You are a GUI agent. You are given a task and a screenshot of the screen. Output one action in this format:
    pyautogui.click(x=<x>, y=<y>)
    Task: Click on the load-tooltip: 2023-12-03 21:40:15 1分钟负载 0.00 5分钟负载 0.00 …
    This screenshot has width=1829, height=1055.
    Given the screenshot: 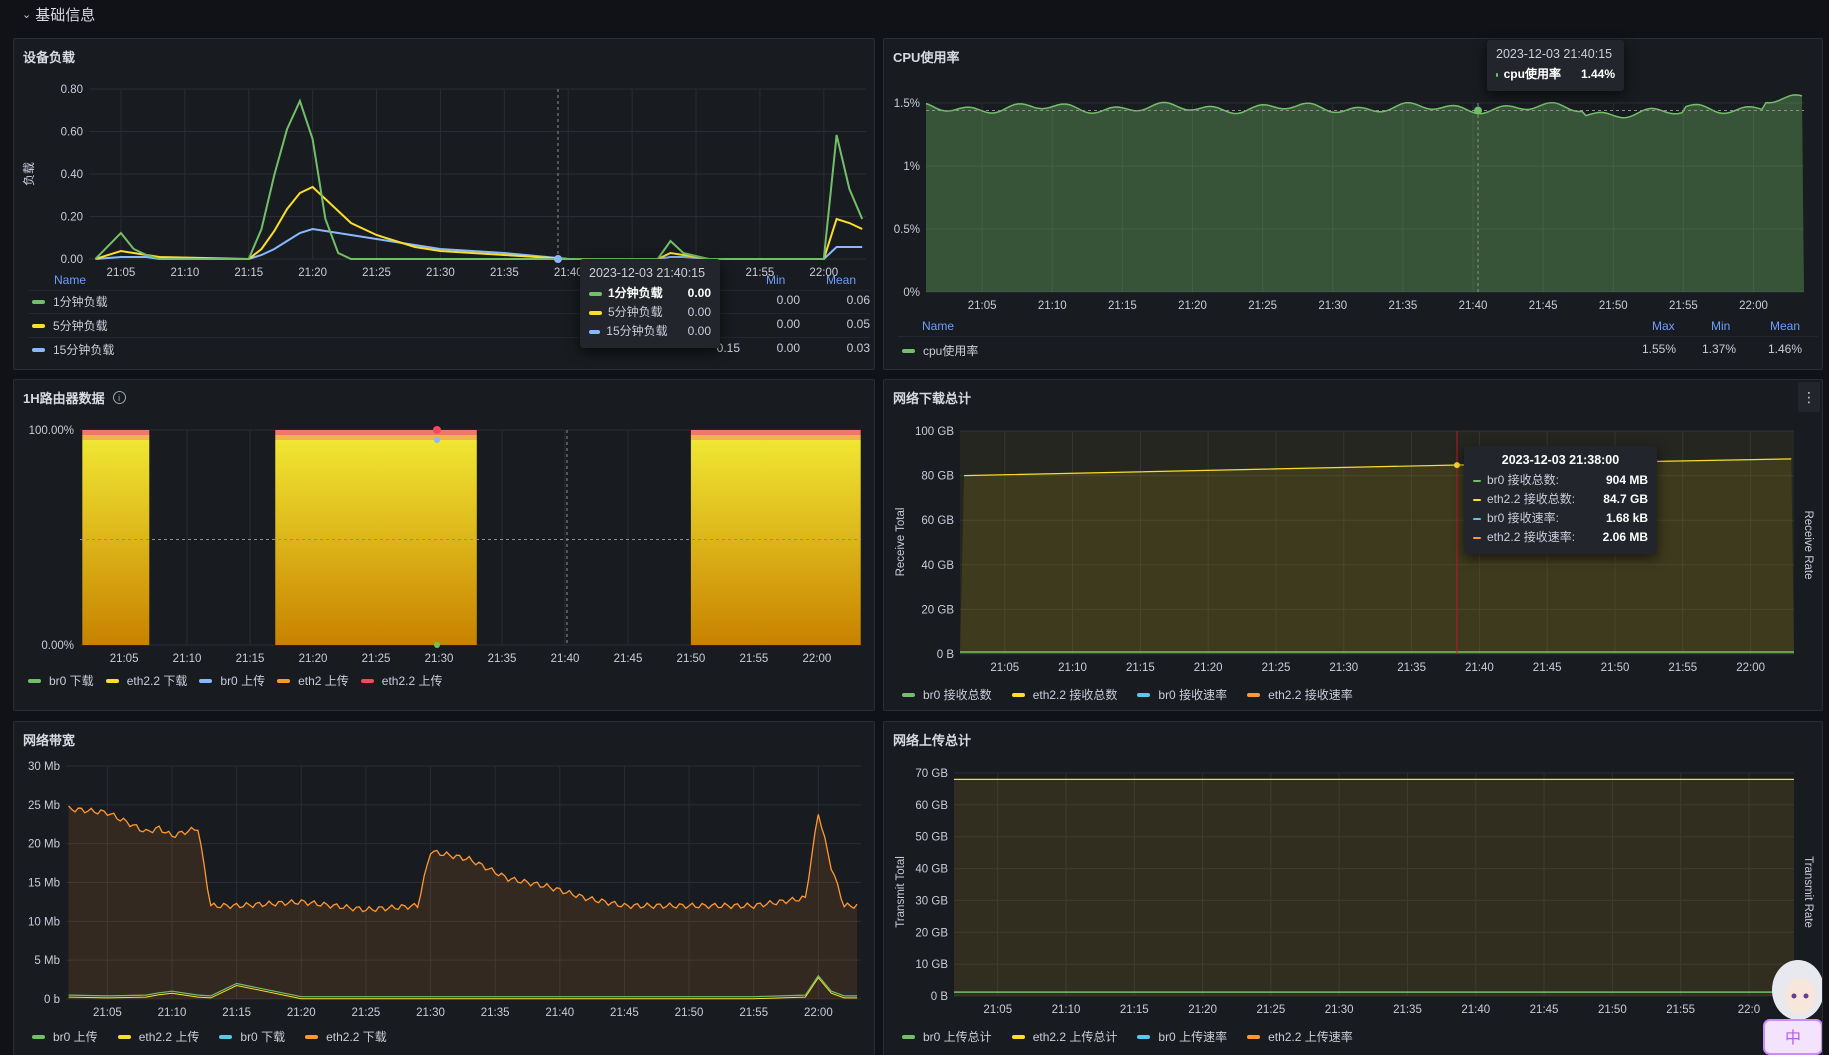 What is the action you would take?
    pyautogui.click(x=650, y=303)
    